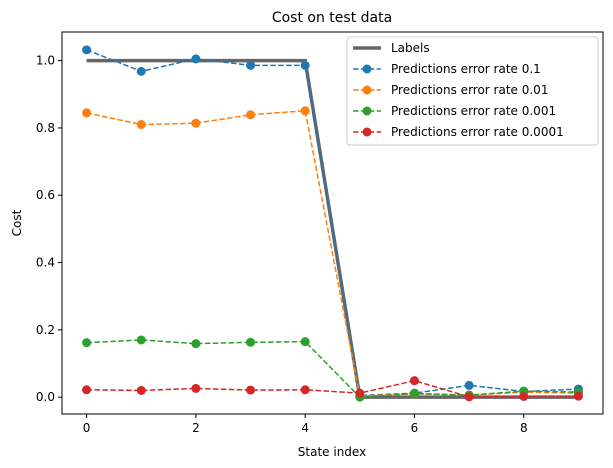  What do you see at coordinates (49, 229) in the screenshot?
I see `y-axis: 0.0 0.2 0.4 0.6 0.8 1.0` at bounding box center [49, 229].